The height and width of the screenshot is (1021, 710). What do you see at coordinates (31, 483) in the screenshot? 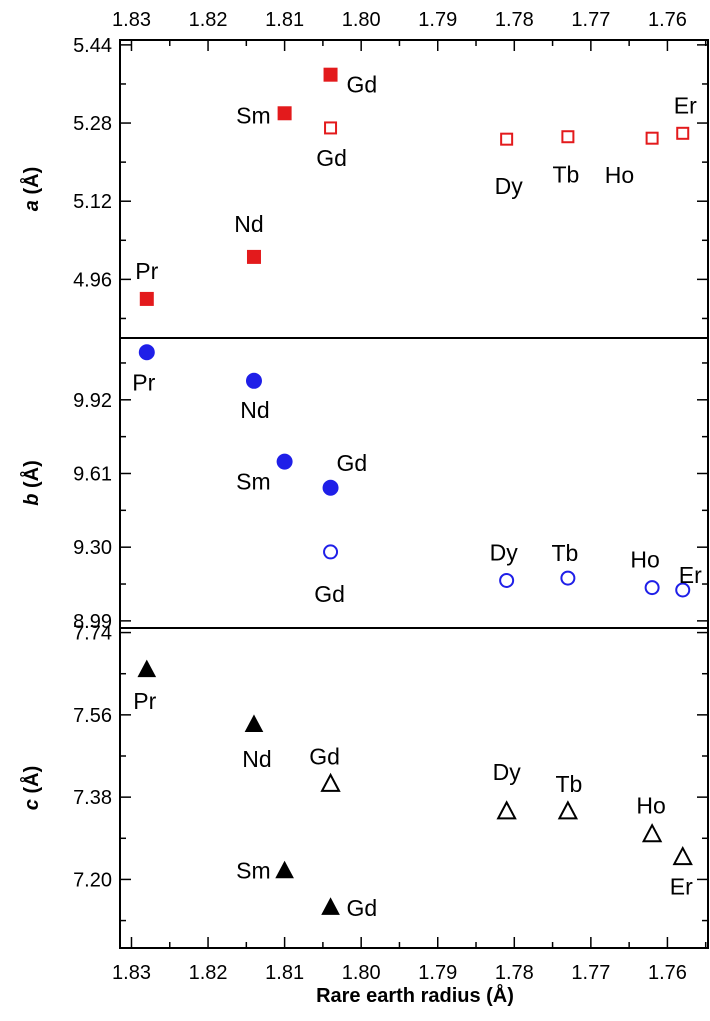
I see `panel-b-y-axis-title: b (Å)` at bounding box center [31, 483].